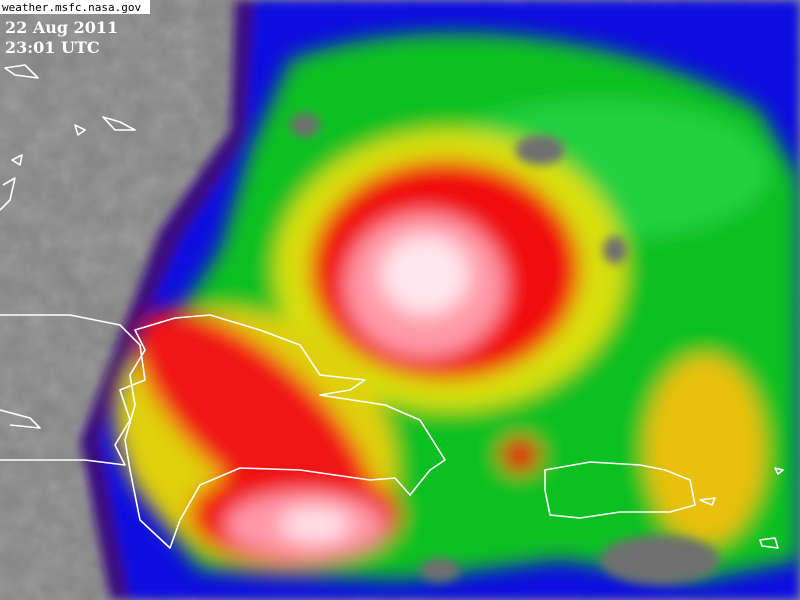  Describe the element at coordinates (61, 27) in the screenshot. I see `date-label: 22 Aug 2011` at that location.